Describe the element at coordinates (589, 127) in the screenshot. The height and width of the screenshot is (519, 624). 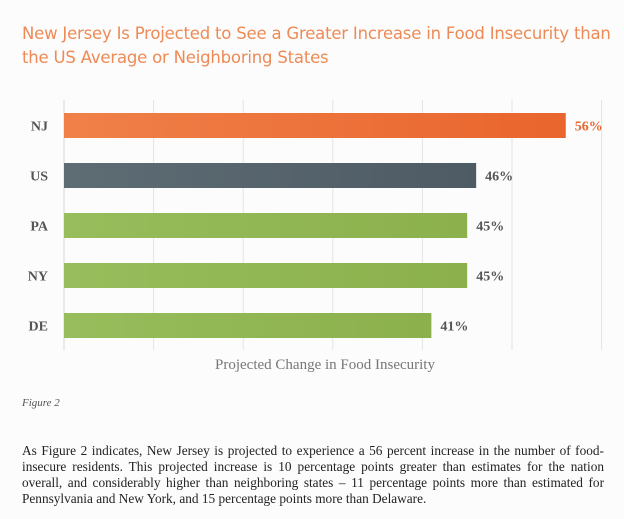
I see `value-label-nj: 56%` at that location.